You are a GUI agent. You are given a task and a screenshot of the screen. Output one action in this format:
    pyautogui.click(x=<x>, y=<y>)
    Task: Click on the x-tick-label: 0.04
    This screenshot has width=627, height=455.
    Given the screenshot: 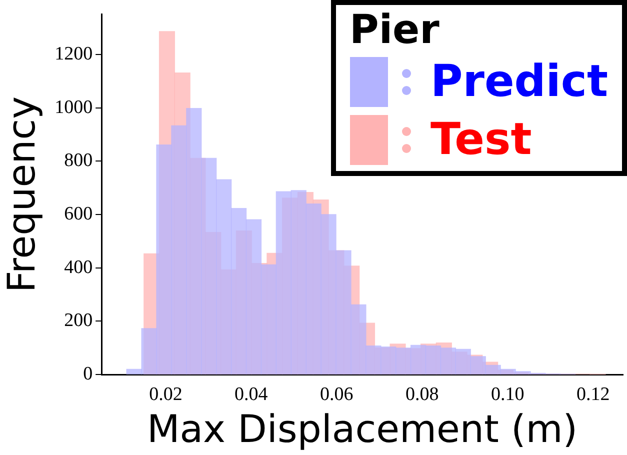 What is the action you would take?
    pyautogui.click(x=251, y=394)
    